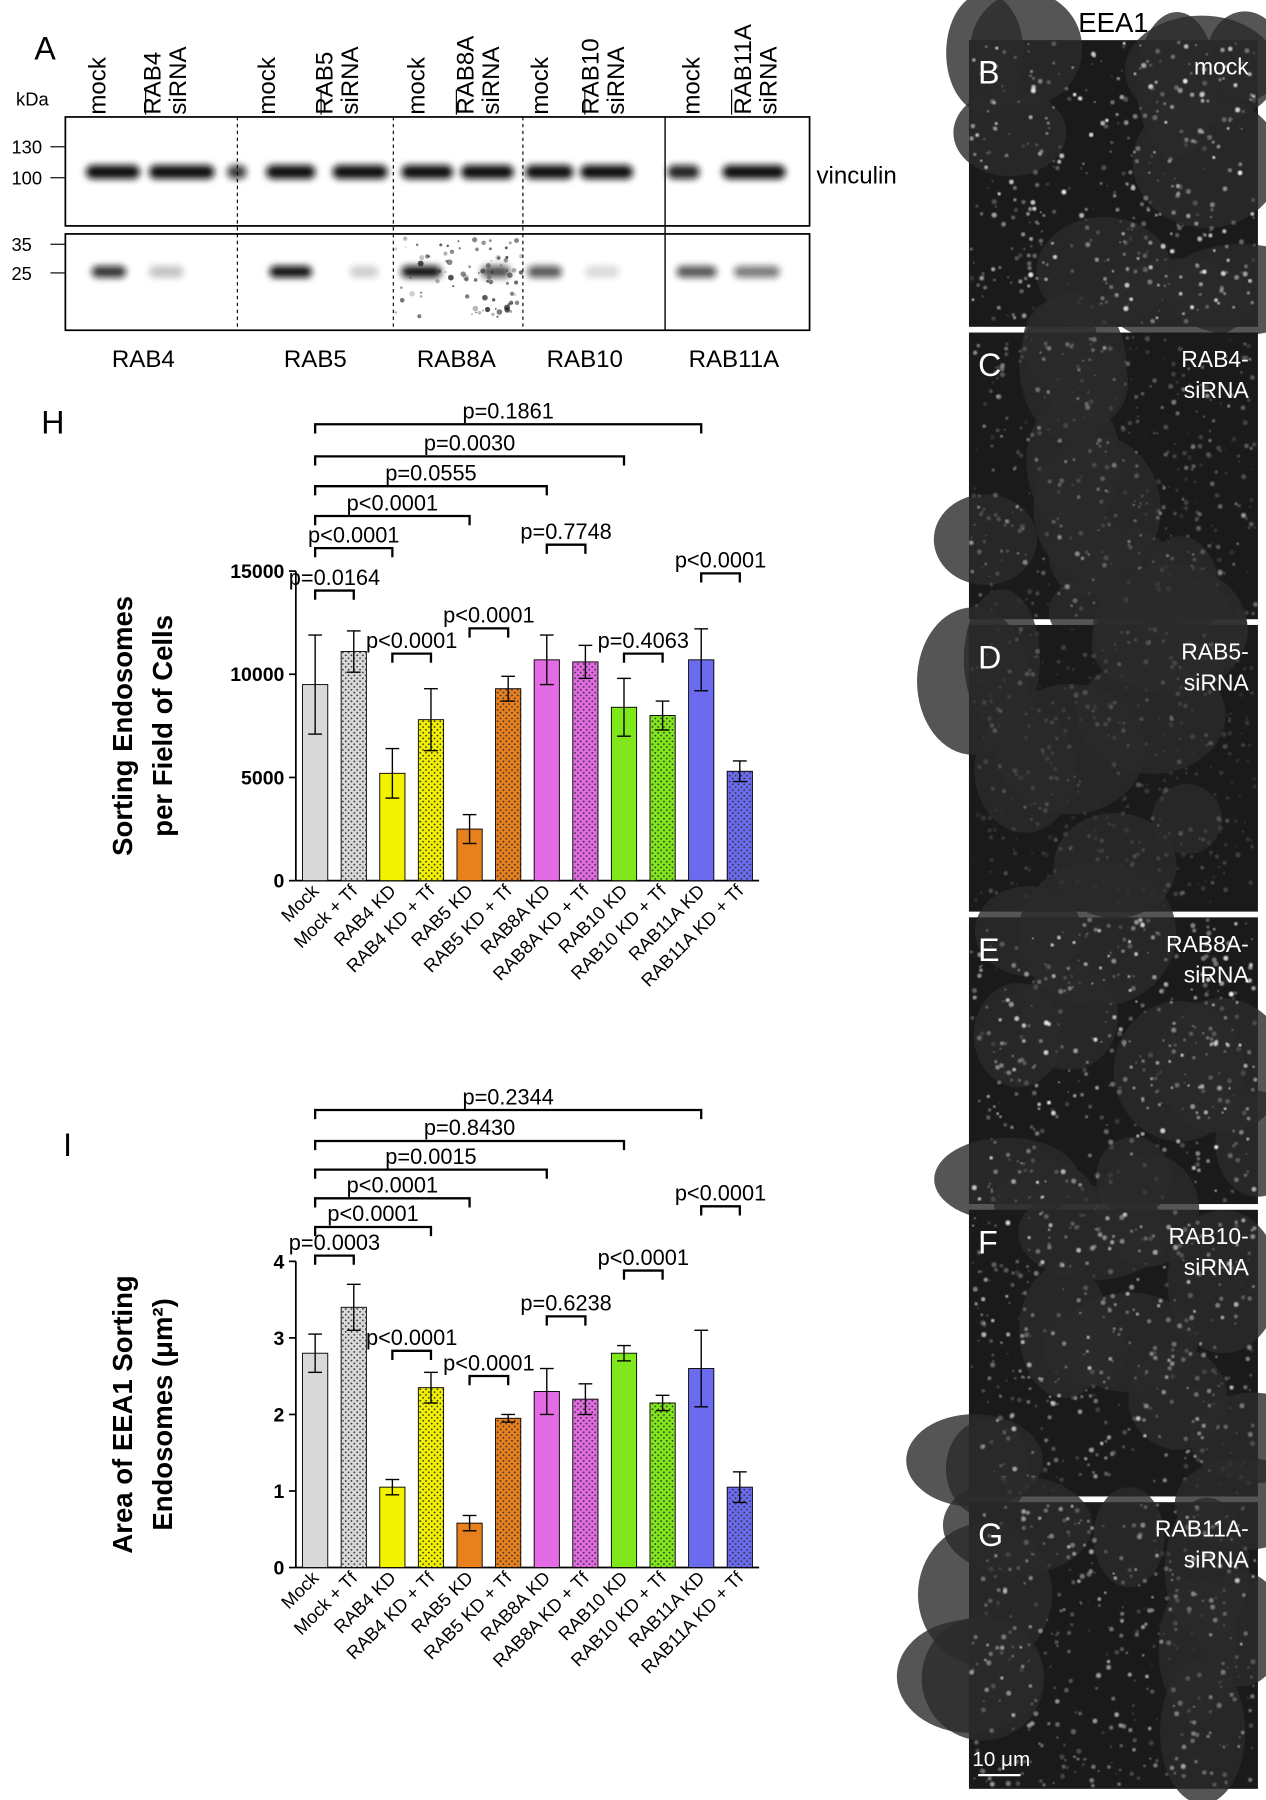  I want to click on y-tick-label: 0, so click(279, 1568).